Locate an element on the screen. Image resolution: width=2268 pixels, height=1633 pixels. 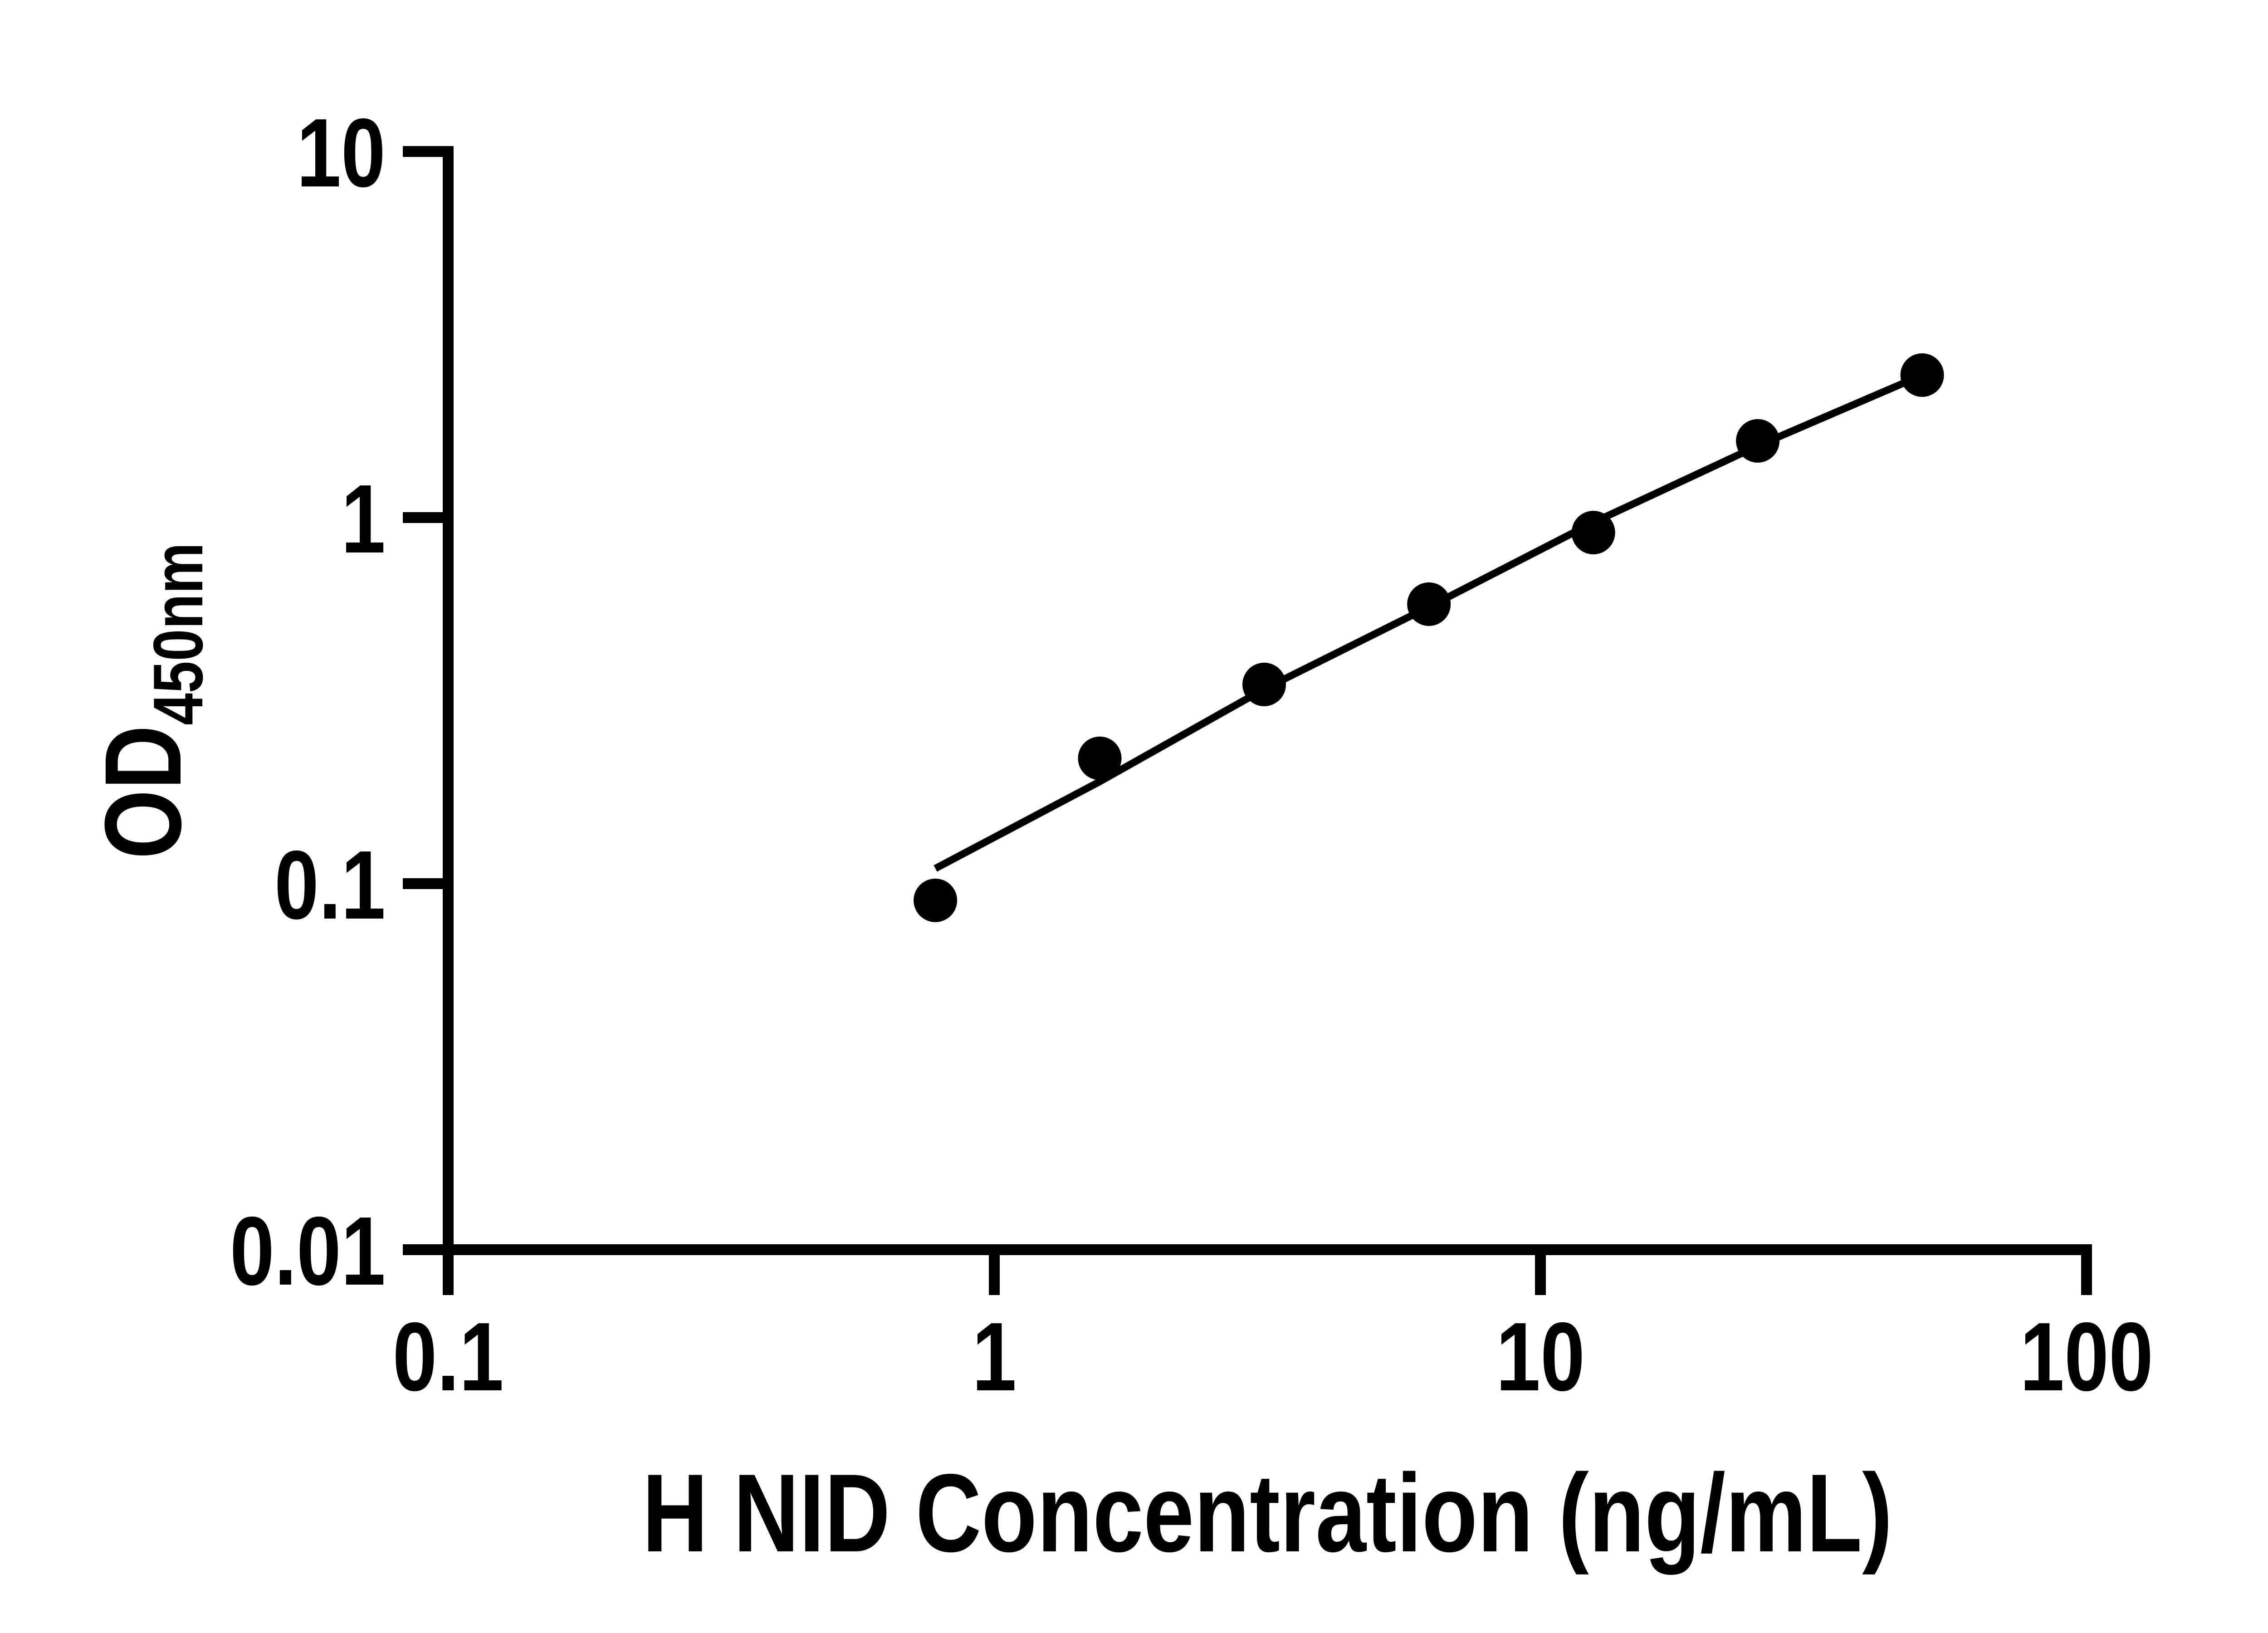
y-tick-label: 1 is located at coordinates (364, 518).